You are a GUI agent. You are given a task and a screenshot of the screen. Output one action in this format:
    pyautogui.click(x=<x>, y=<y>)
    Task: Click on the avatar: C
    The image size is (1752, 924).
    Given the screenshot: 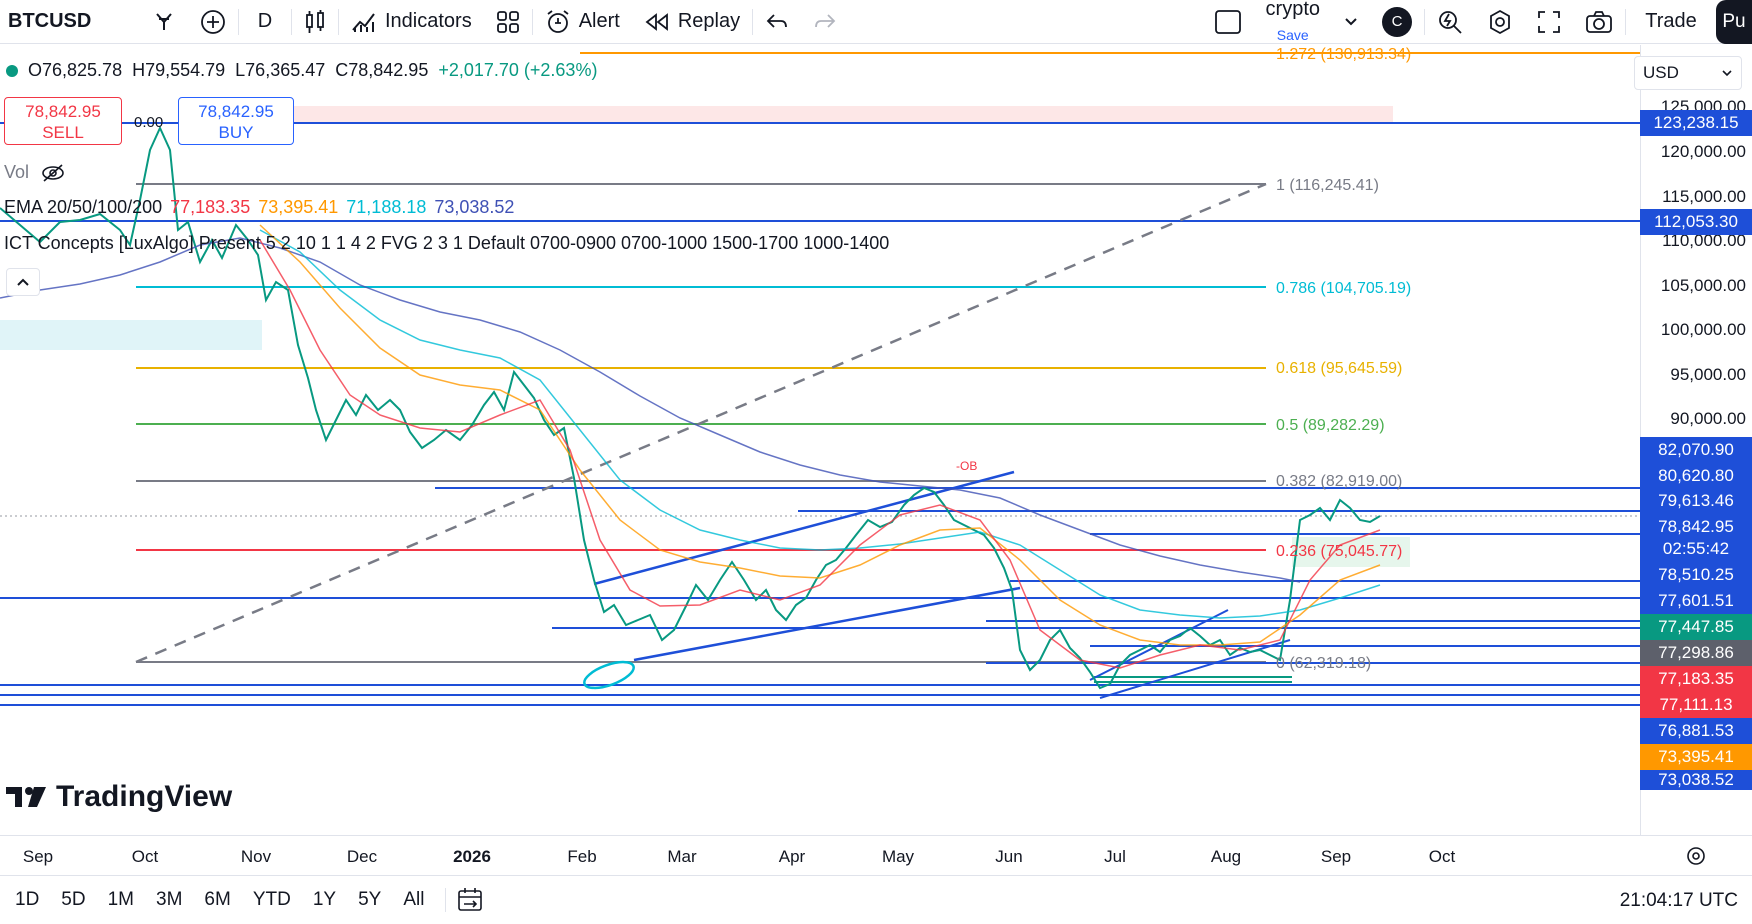 What is the action you would take?
    pyautogui.click(x=1397, y=21)
    